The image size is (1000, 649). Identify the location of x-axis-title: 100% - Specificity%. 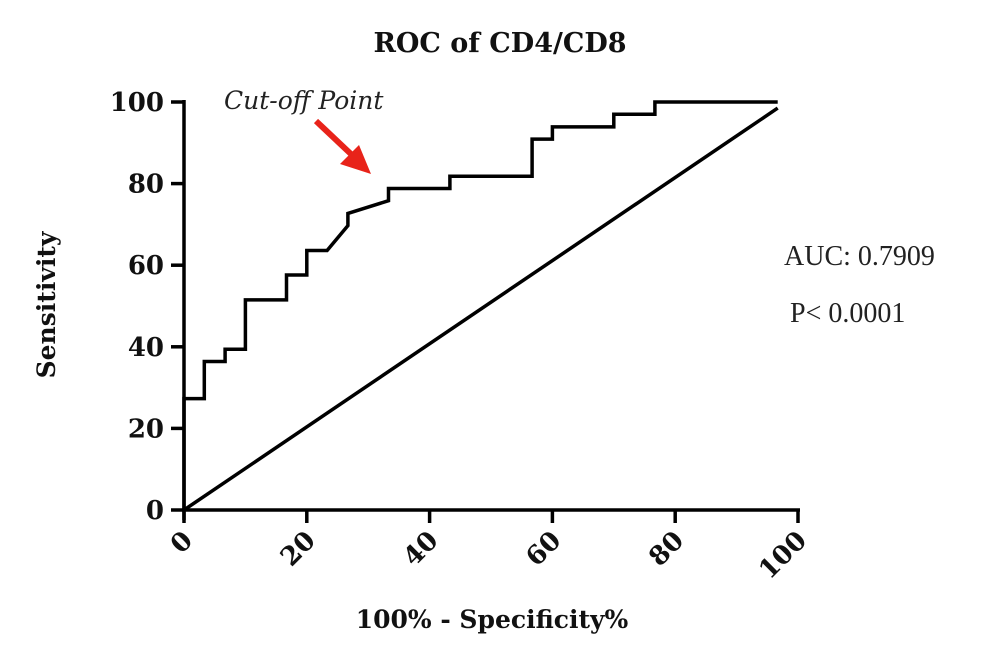
(492, 619).